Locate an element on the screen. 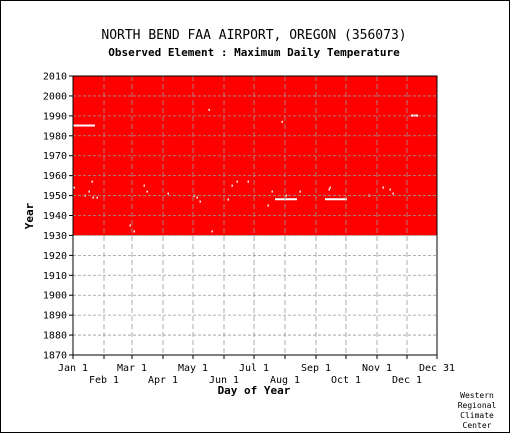 The width and height of the screenshot is (510, 433). y-tick-label: 2000 is located at coordinates (55, 96).